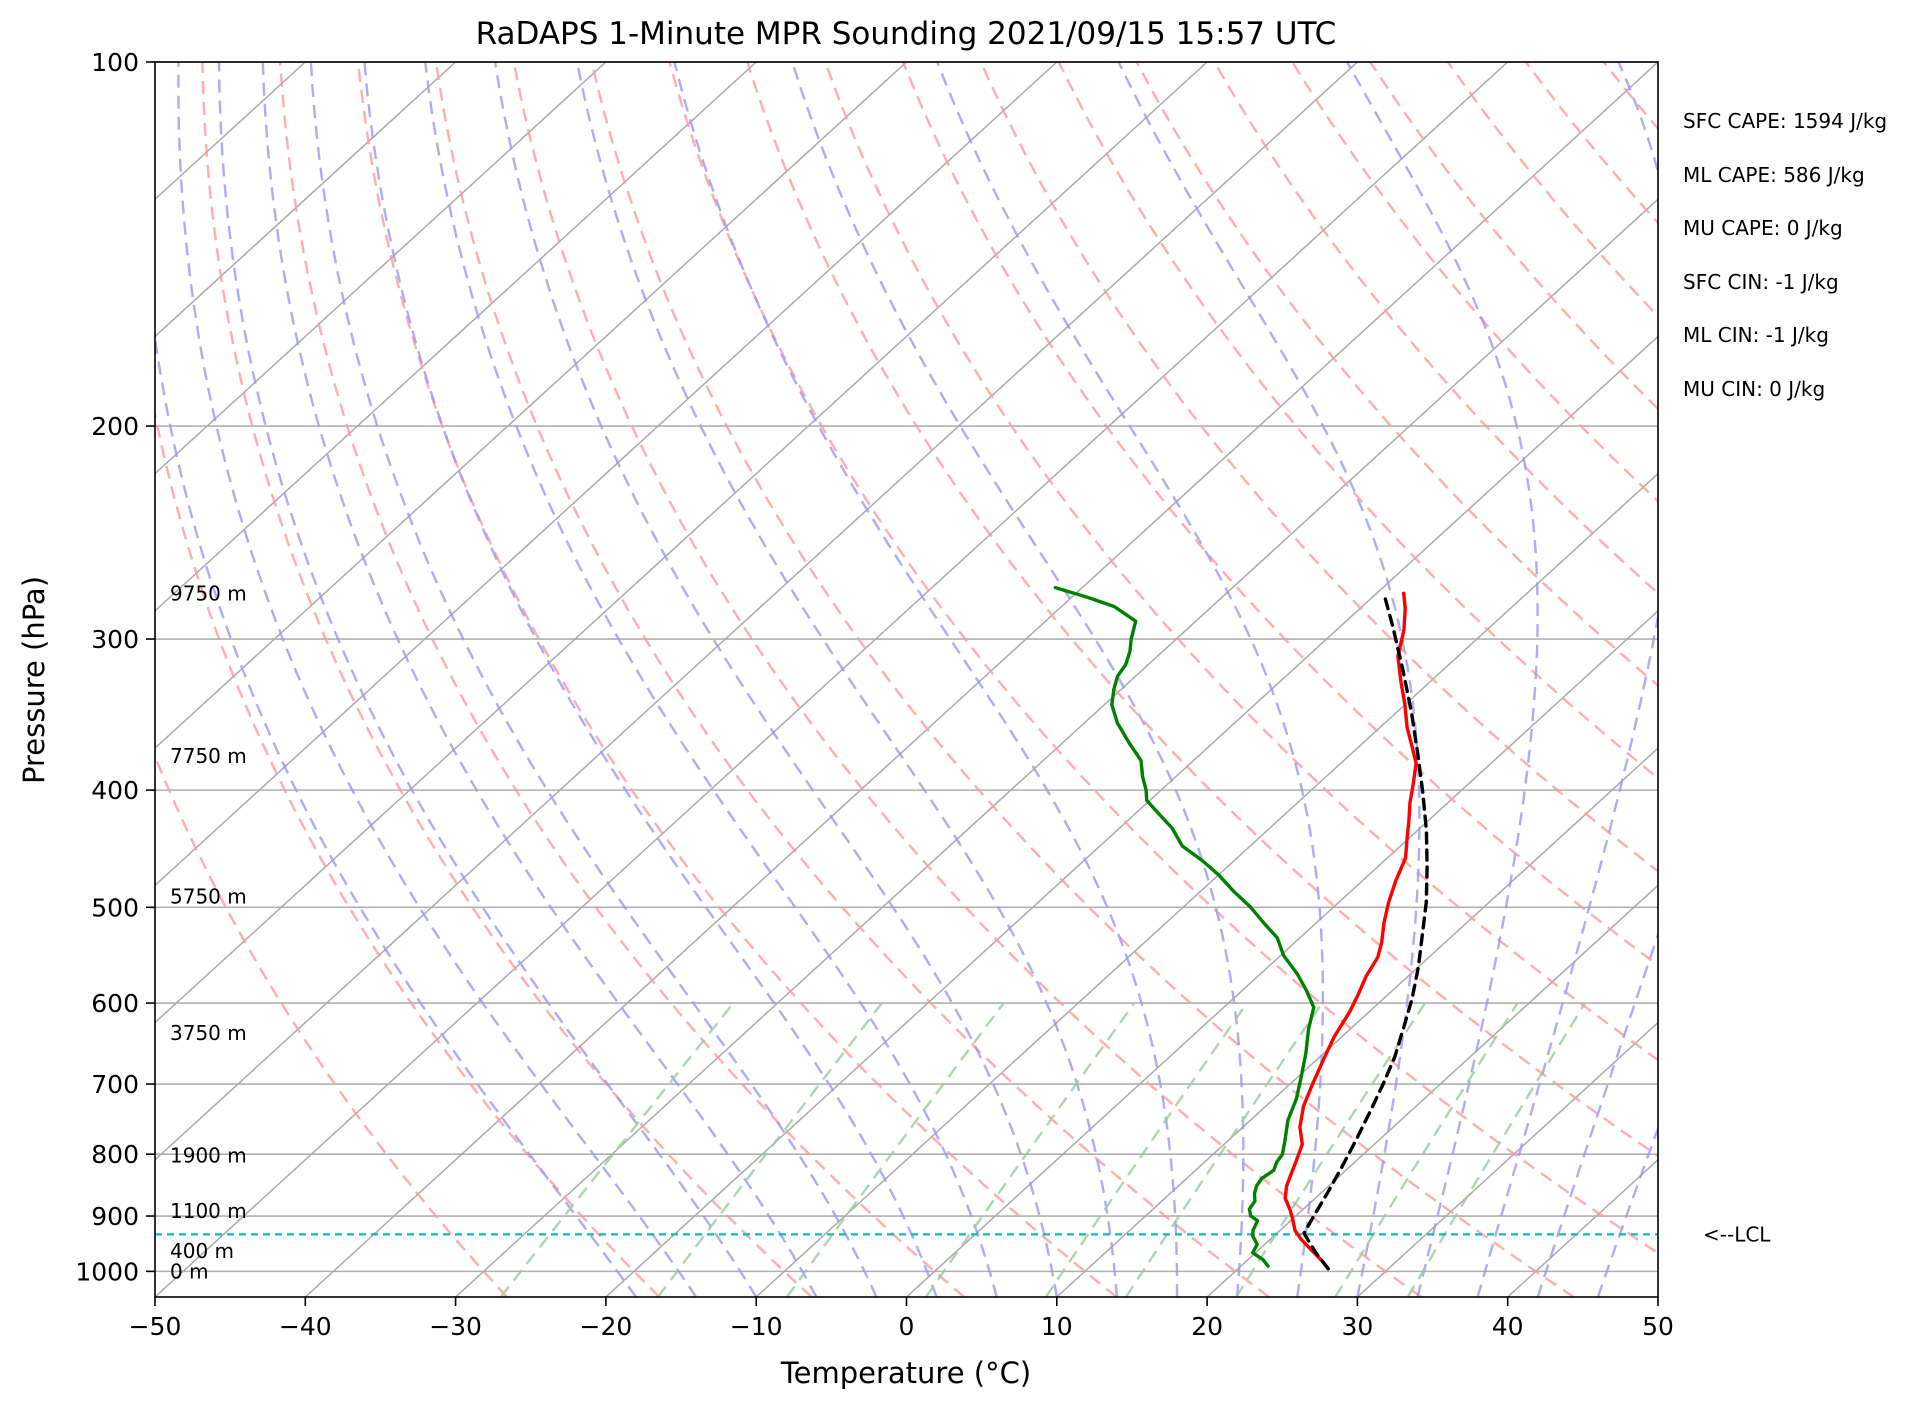  I want to click on x-tick-label: 30, so click(1357, 1326).